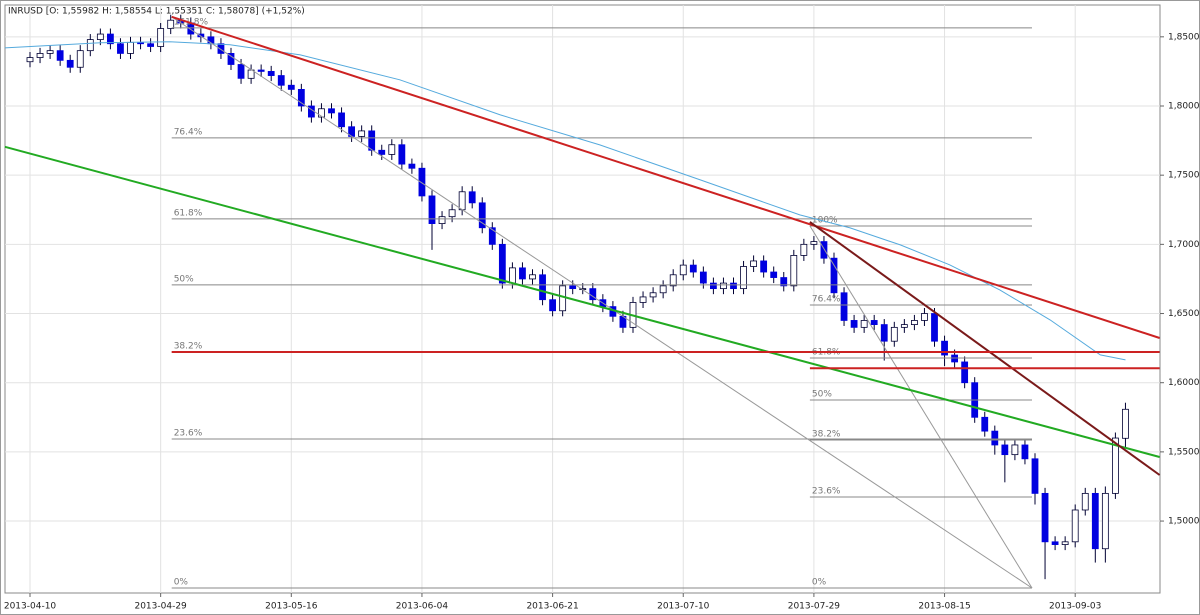 Image resolution: width=1200 pixels, height=615 pixels. What do you see at coordinates (188, 346) in the screenshot?
I see `fib-label: 38.2%` at bounding box center [188, 346].